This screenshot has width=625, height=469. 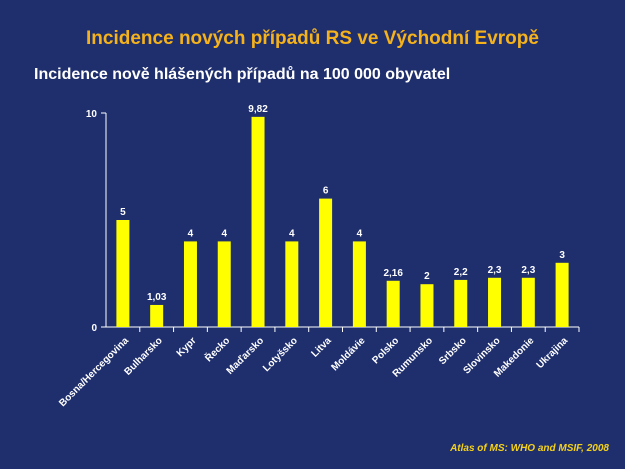 I want to click on value-label: 9,82, so click(x=258, y=109).